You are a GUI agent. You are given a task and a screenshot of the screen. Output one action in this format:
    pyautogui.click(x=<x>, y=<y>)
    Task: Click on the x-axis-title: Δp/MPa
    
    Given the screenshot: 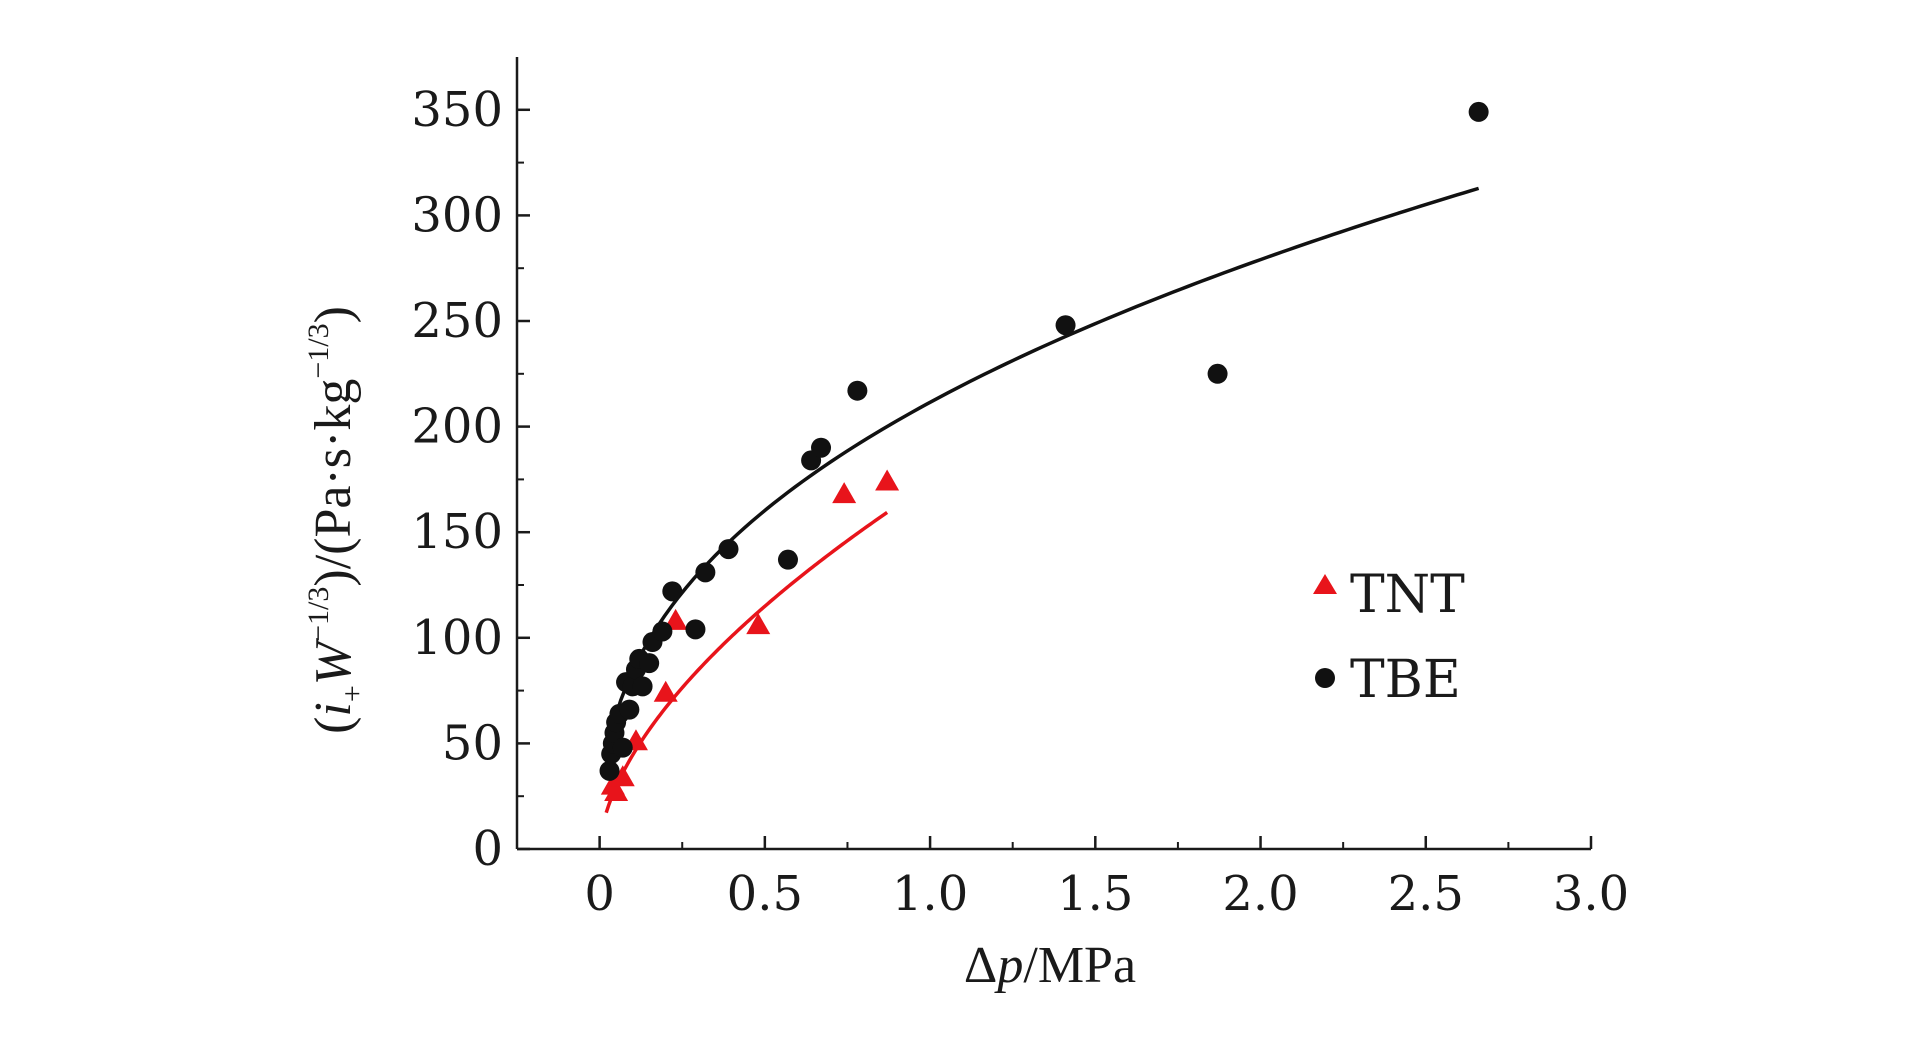 What is the action you would take?
    pyautogui.click(x=1050, y=965)
    